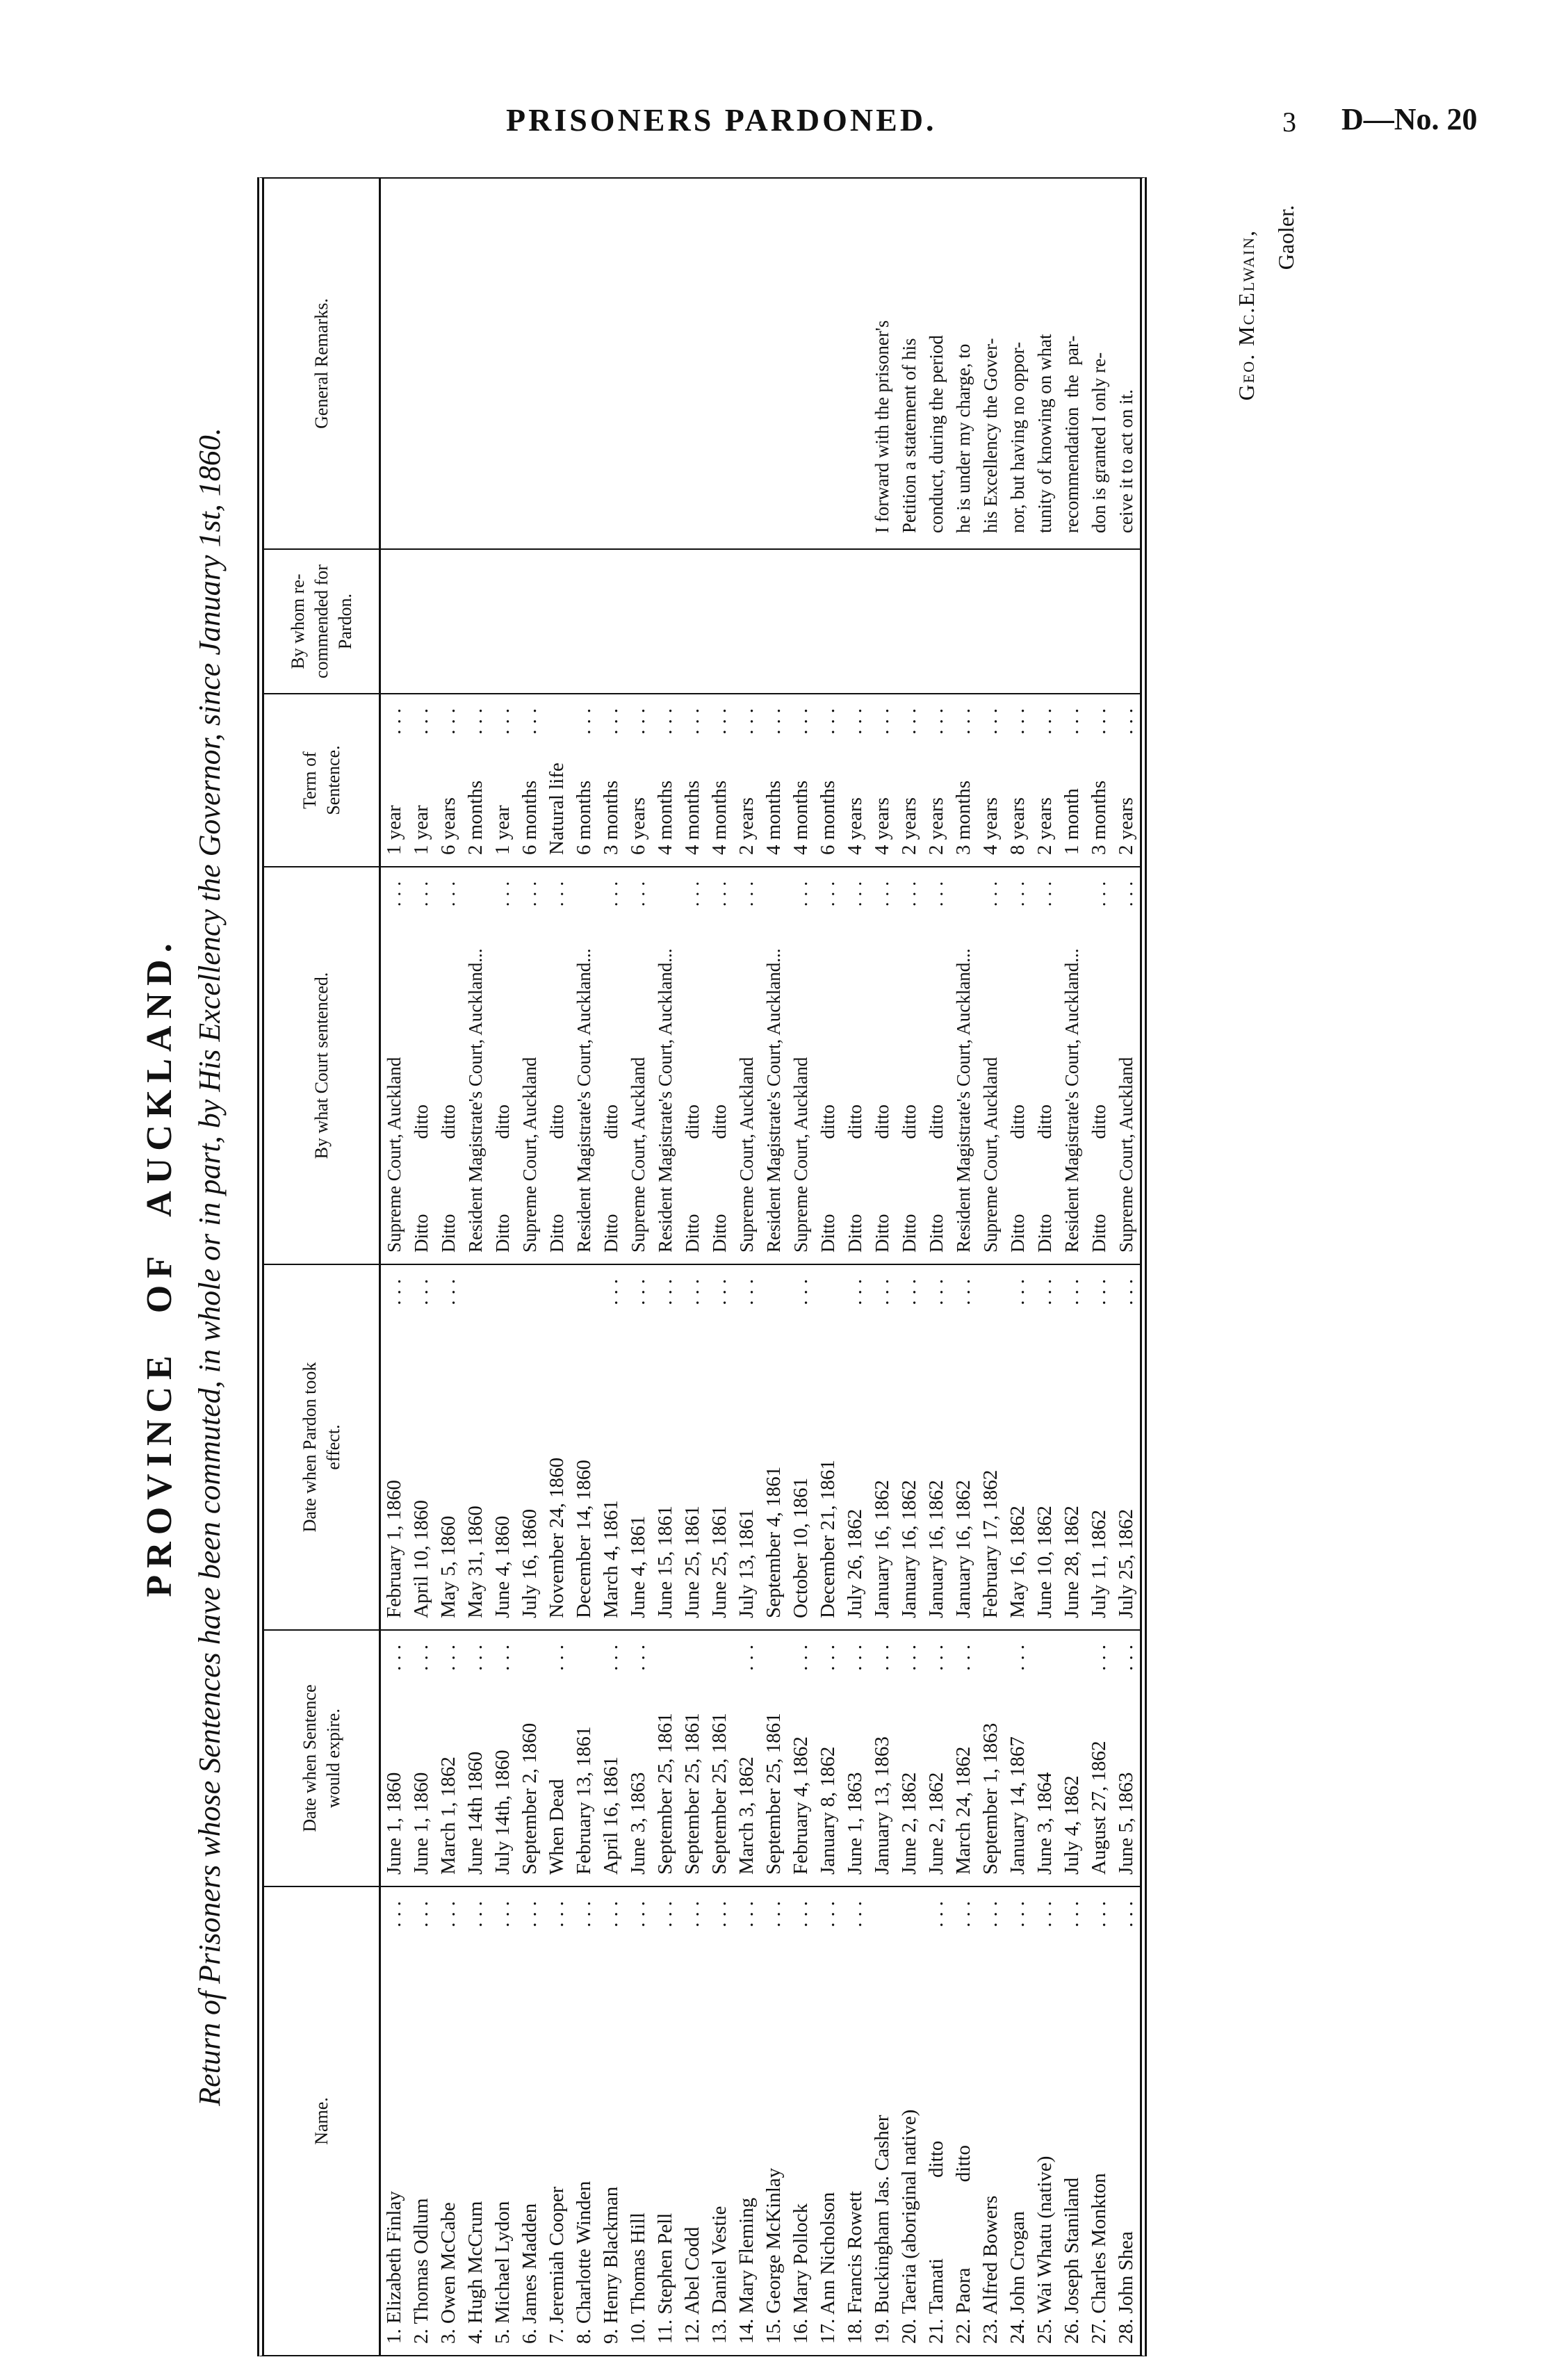 The image size is (1559, 2380). What do you see at coordinates (584, 1539) in the screenshot?
I see `cell-text: December 14, 1860` at bounding box center [584, 1539].